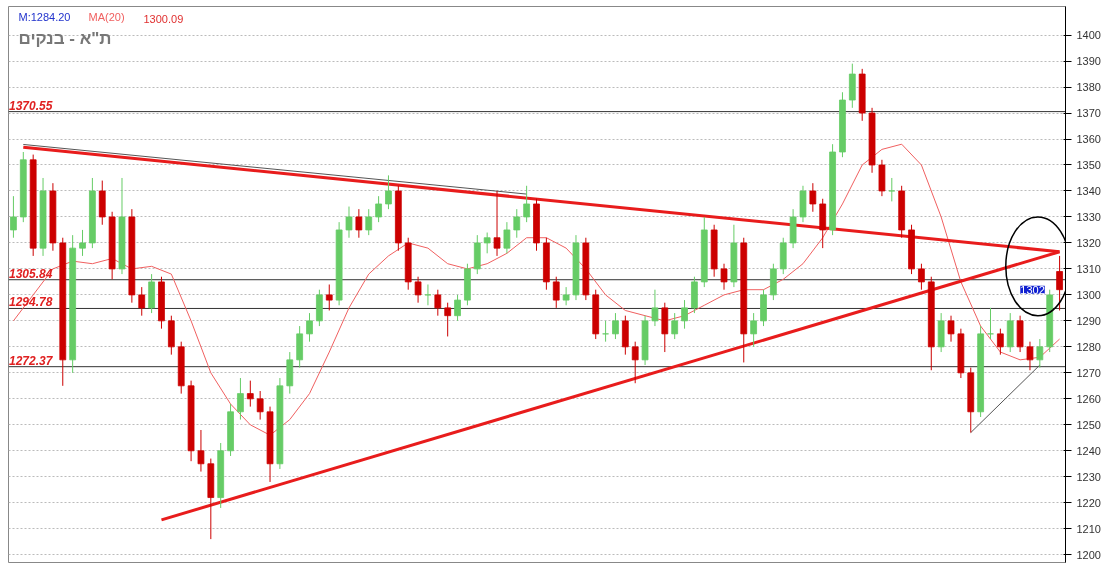 The width and height of the screenshot is (1119, 575). What do you see at coordinates (1032, 289) in the screenshot?
I see `annotation: 1302` at bounding box center [1032, 289].